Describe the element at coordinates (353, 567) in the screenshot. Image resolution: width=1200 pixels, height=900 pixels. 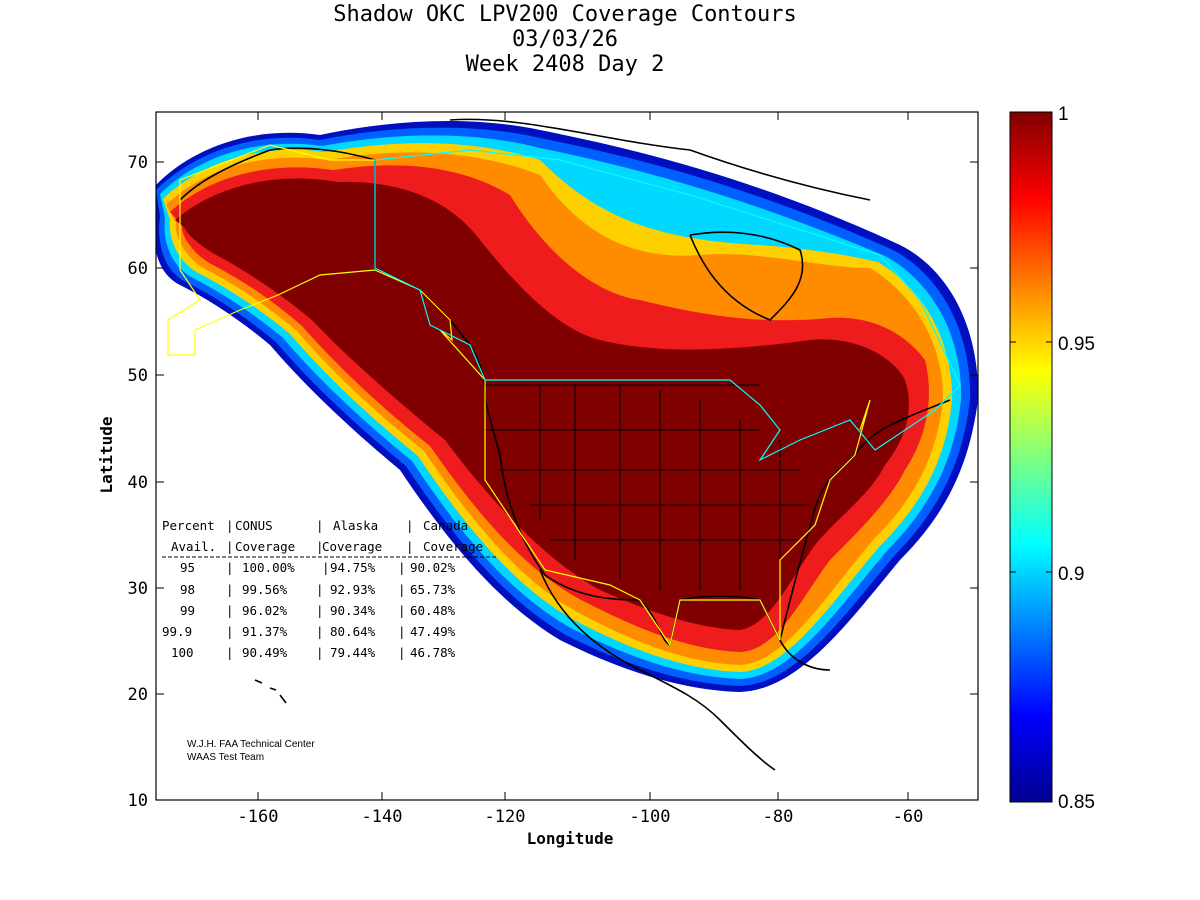
I see `svg-text: 94.75%` at that location.